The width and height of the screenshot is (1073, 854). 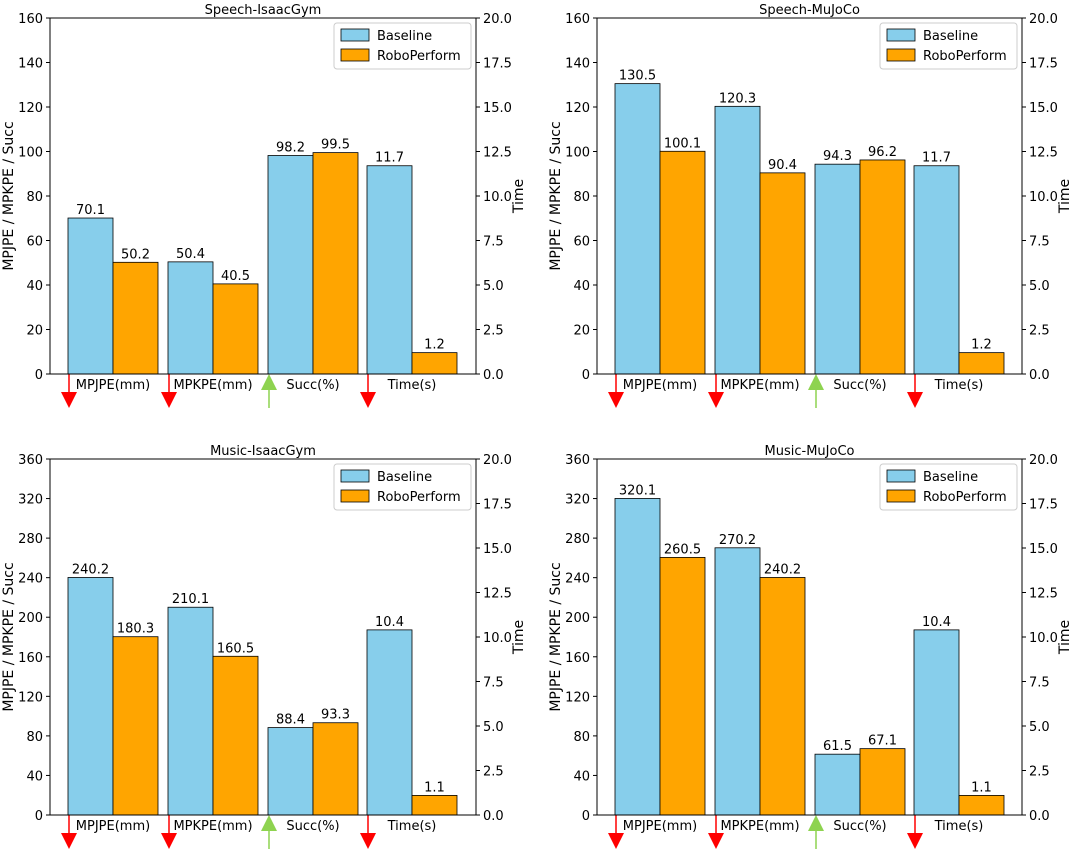 I want to click on data-label-baseline-2: 50.4, so click(x=190, y=254).